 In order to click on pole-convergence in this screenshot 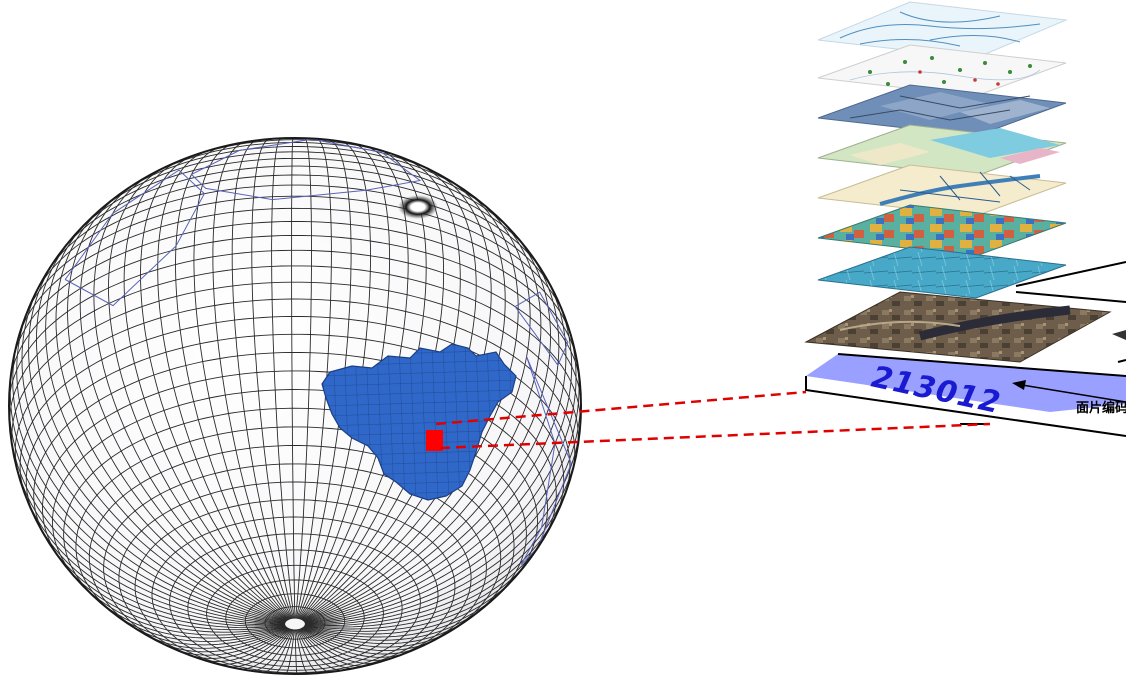, I will do `click(418, 207)`.